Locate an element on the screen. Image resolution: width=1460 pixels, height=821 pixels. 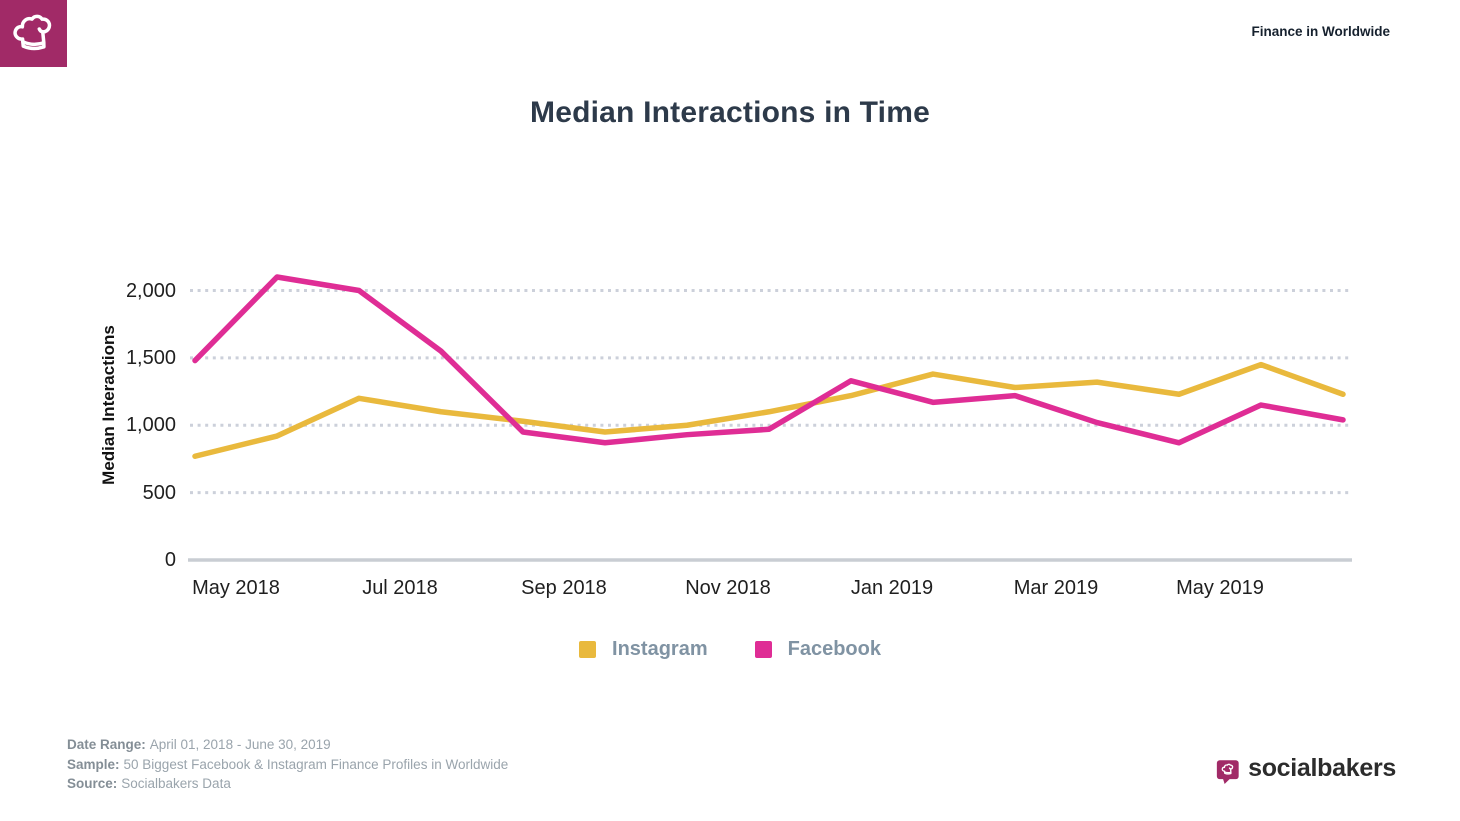
chef-hat-speech-bubble-icon is located at coordinates (1227, 772).